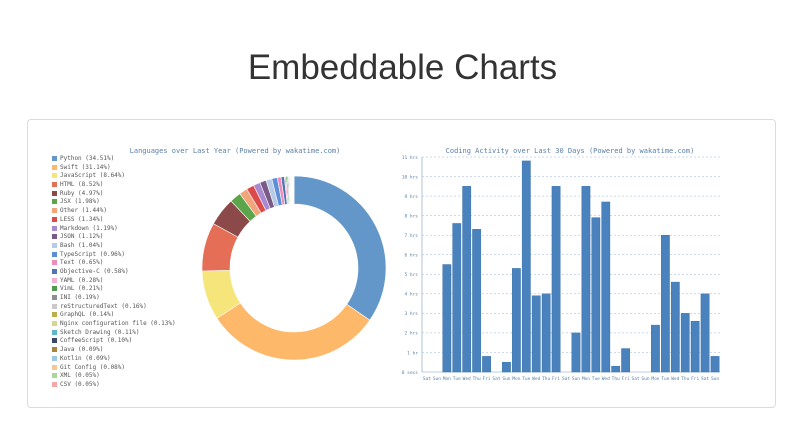 This screenshot has width=805, height=435. Describe the element at coordinates (82, 263) in the screenshot. I see `legend-label: Text (0.65%)` at that location.